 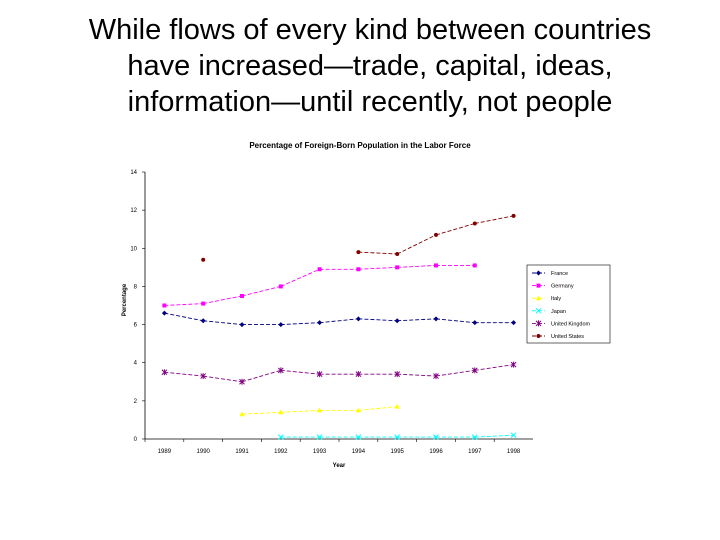 I want to click on series-italy, so click(x=319, y=410).